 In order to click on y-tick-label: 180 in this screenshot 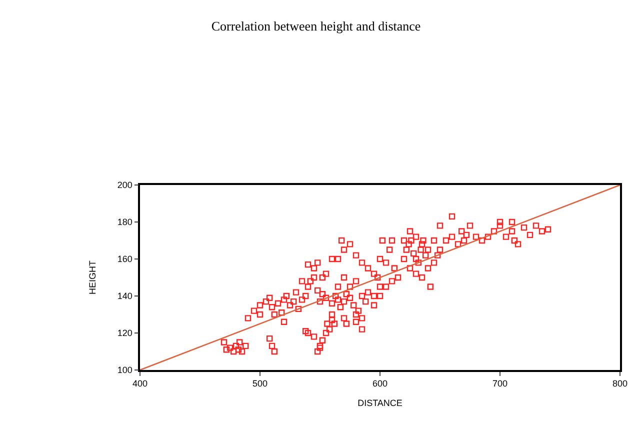, I will do `click(124, 222)`.